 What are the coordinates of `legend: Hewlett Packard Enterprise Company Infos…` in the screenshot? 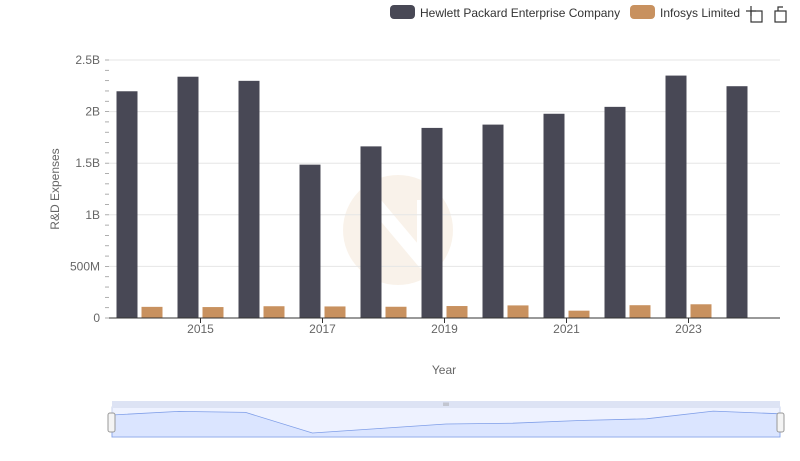 It's located at (565, 12).